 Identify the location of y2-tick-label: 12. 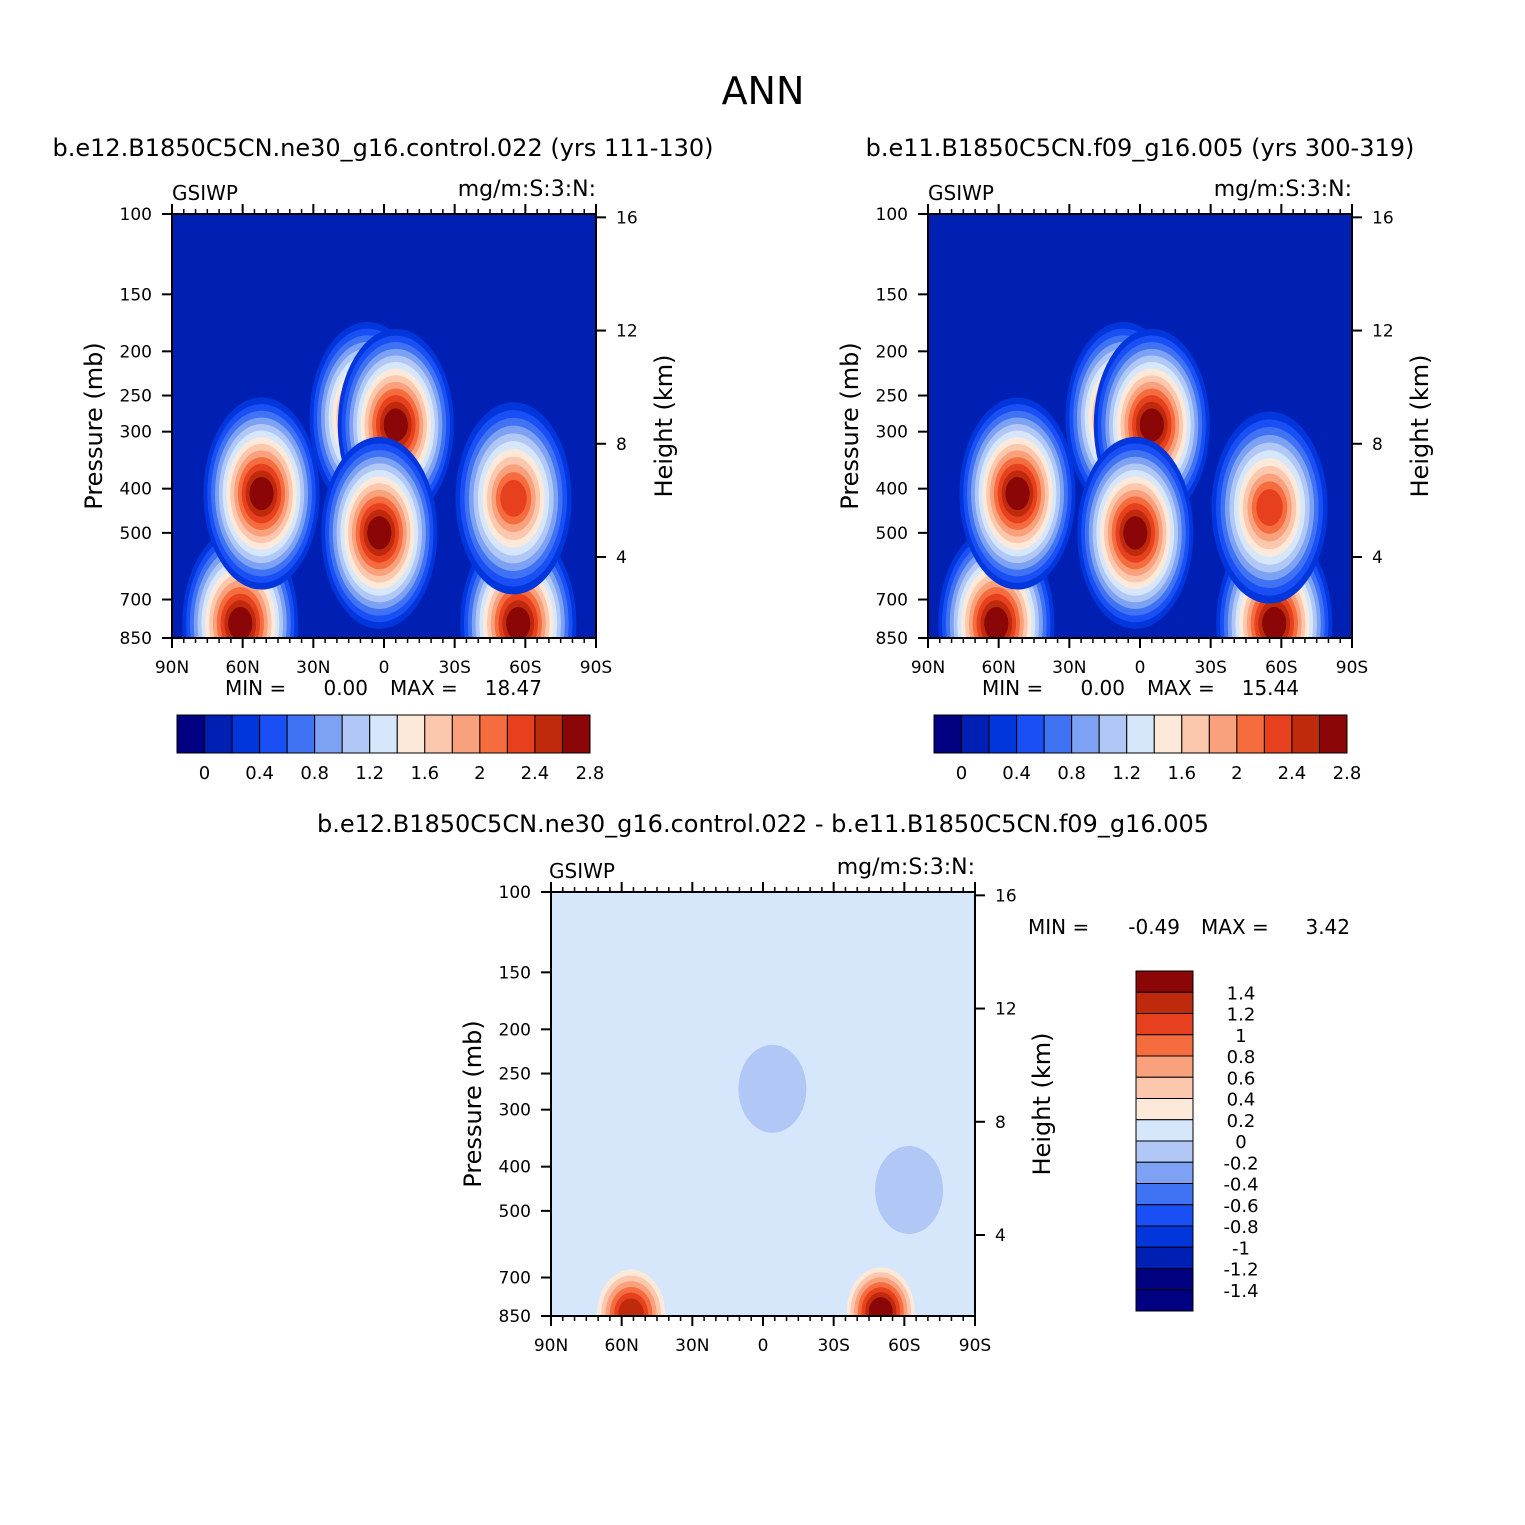
(627, 332).